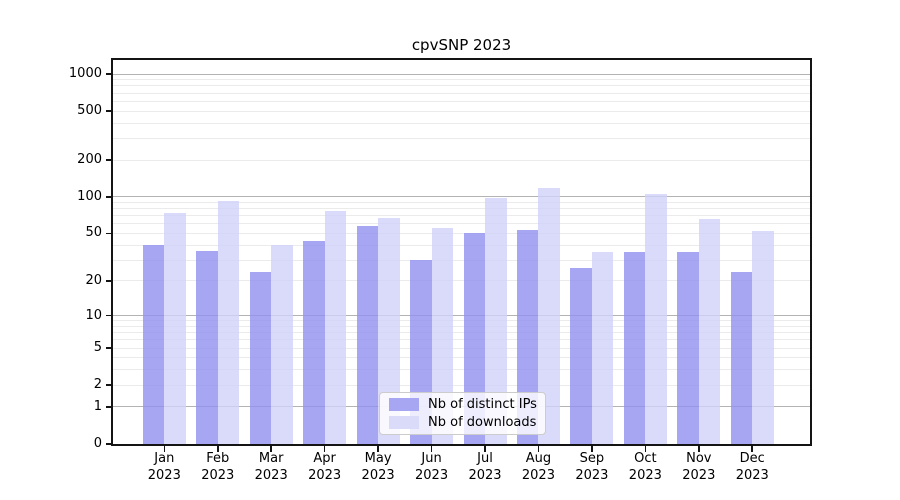 This screenshot has height=500, width=900. Describe the element at coordinates (164, 467) in the screenshot. I see `x-tick-label-jan: Jan 2023` at that location.